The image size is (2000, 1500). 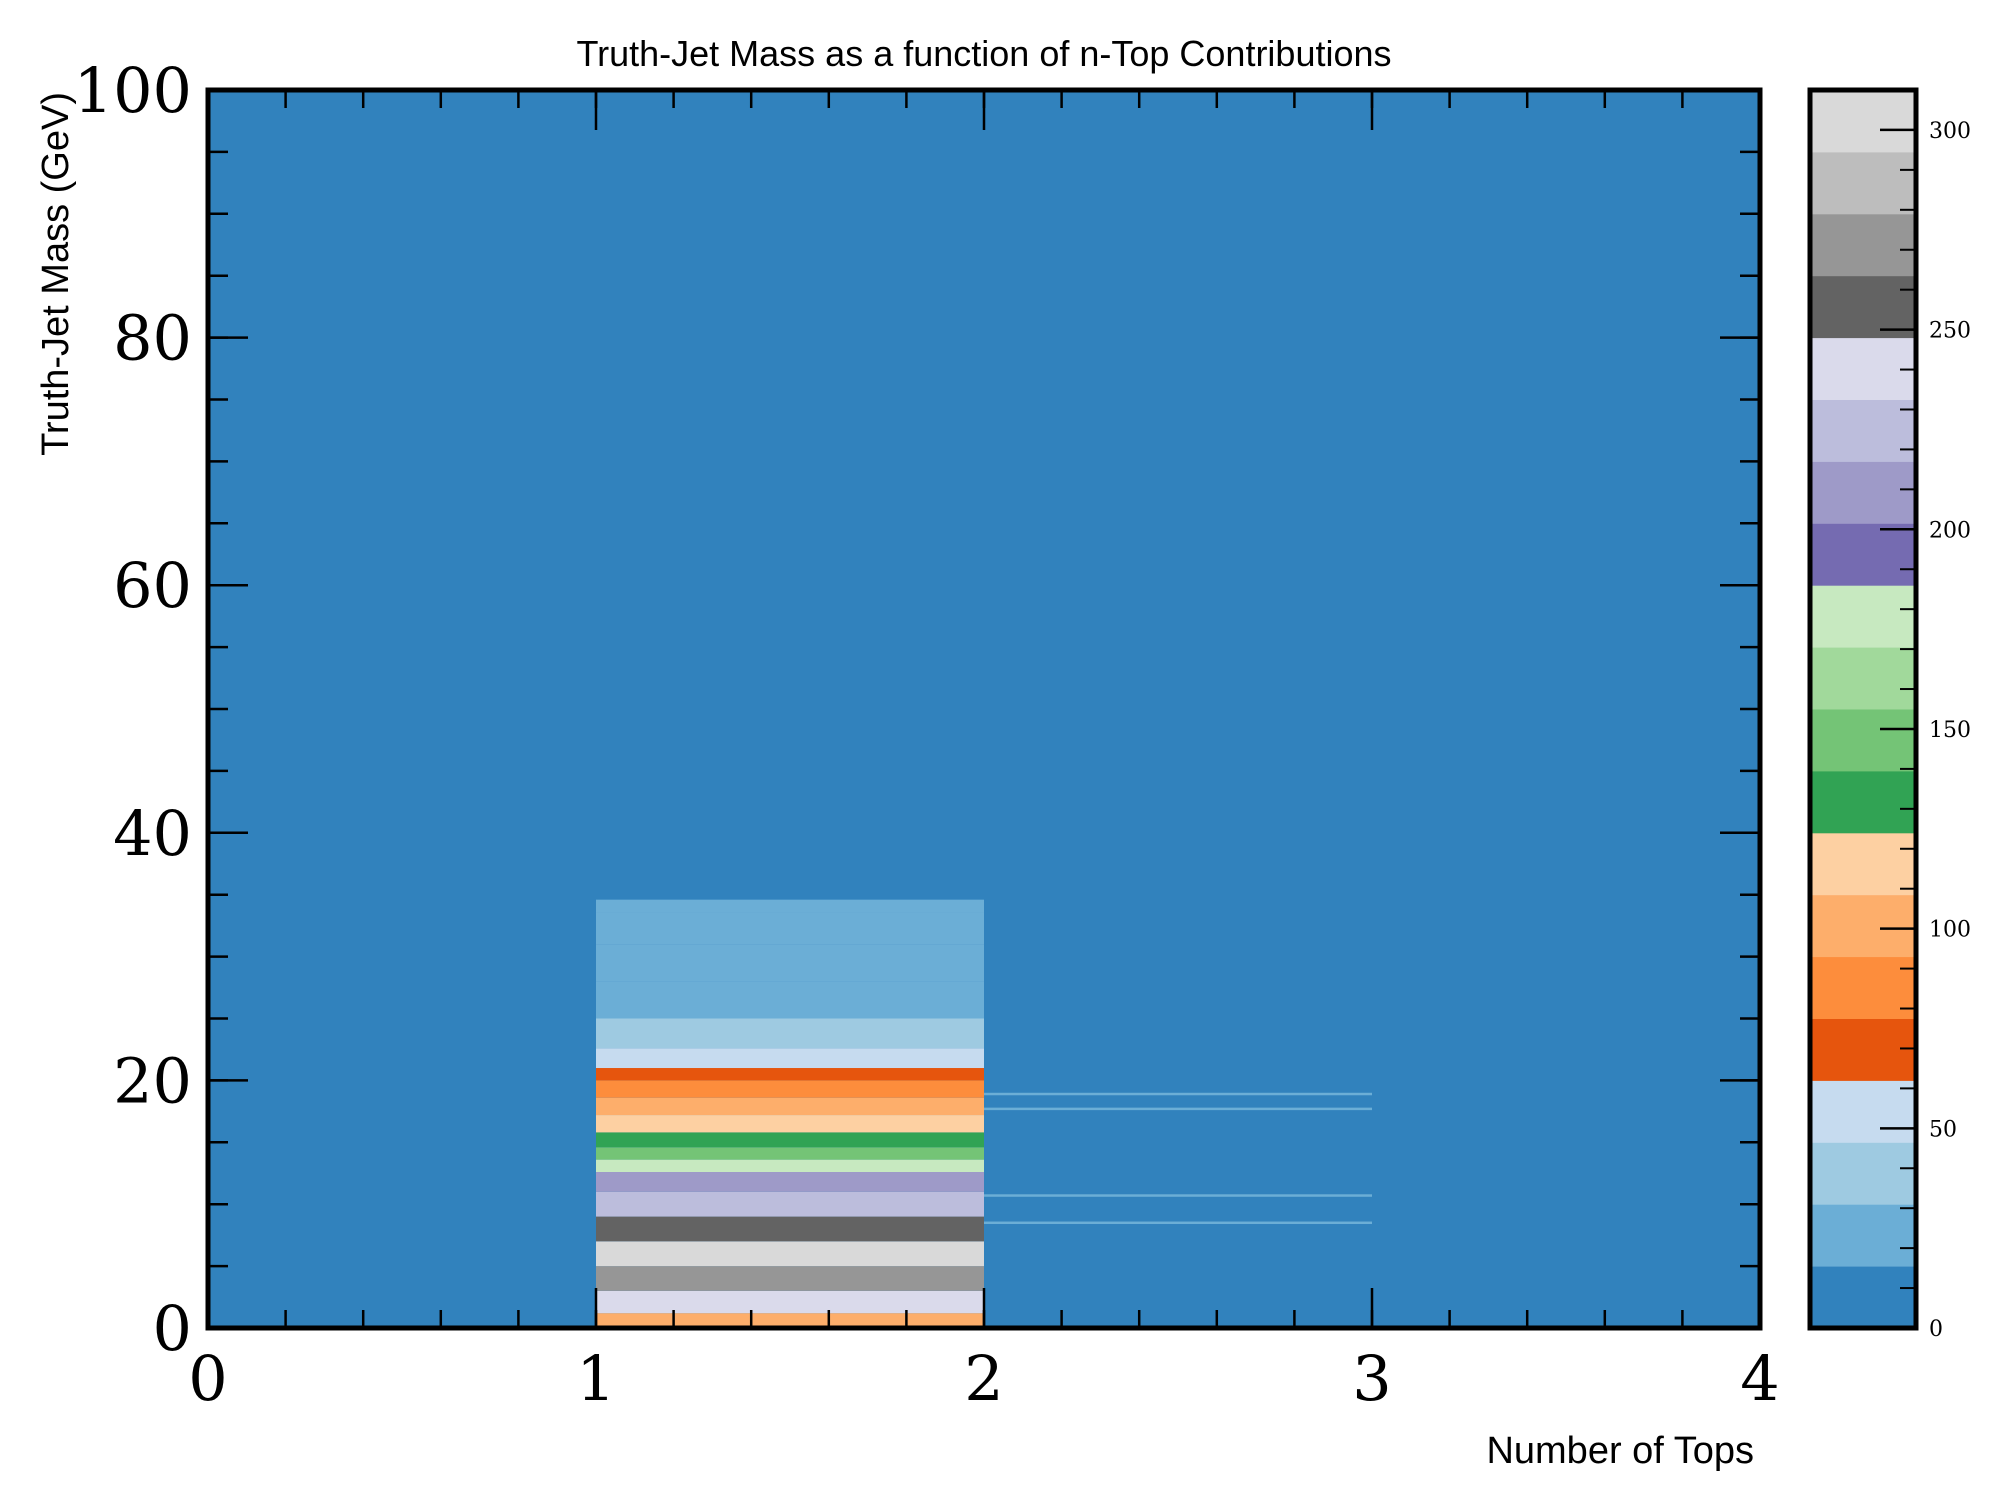 What do you see at coordinates (133, 90) in the screenshot?
I see `y-tick-label: 100` at bounding box center [133, 90].